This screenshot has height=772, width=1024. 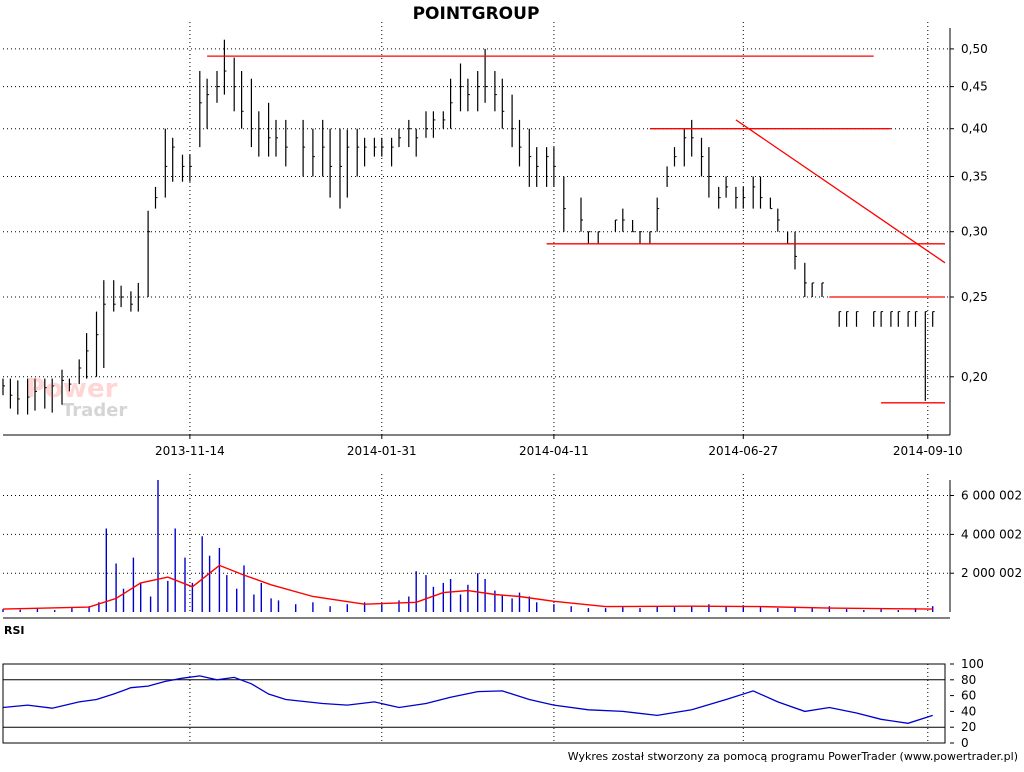 I want to click on y-tick-label: 40, so click(x=968, y=711).